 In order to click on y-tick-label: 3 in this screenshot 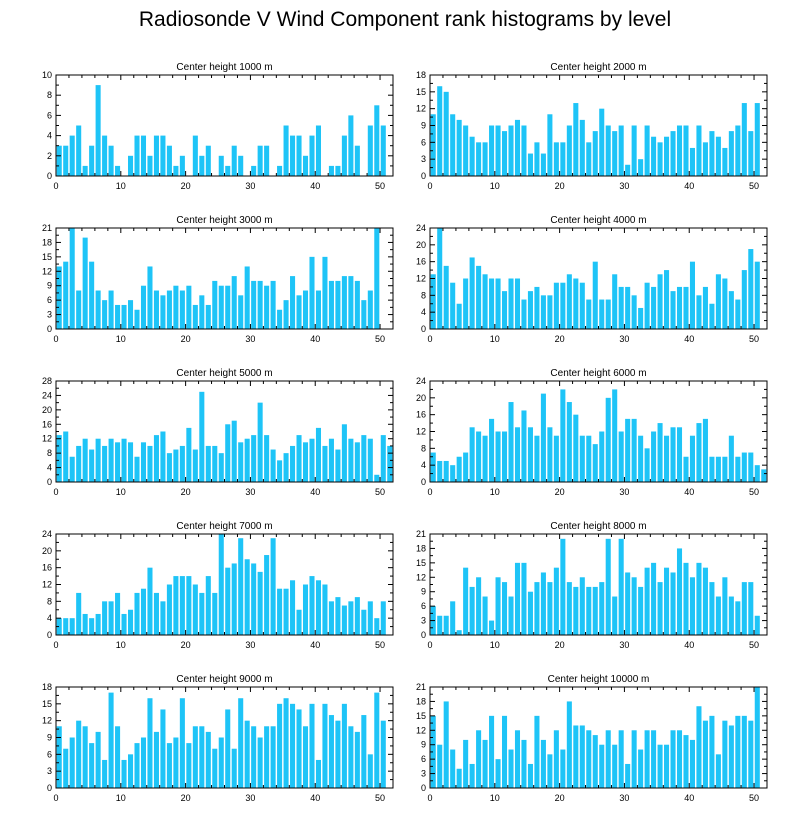, I will do `click(49, 315)`.